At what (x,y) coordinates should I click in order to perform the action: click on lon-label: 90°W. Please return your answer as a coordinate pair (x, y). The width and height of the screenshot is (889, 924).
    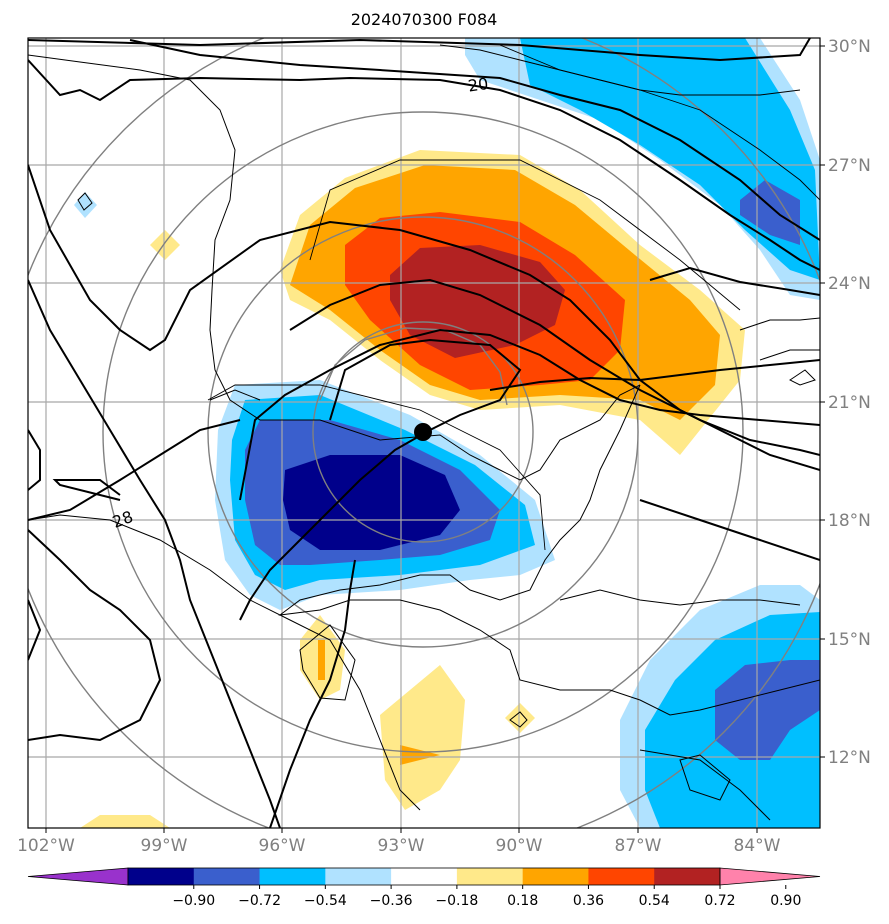
    Looking at the image, I should click on (519, 846).